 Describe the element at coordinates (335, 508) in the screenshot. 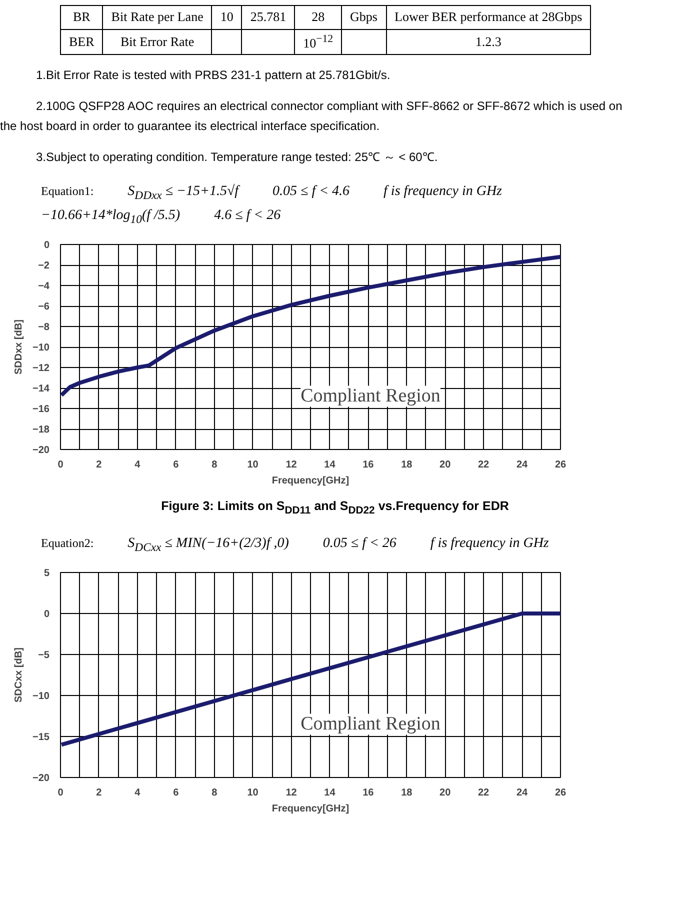

I see `text: Figure 3: Limits on S$_{DD11}$ and S$_{DD22}$ vs.Frequency for EDR` at that location.